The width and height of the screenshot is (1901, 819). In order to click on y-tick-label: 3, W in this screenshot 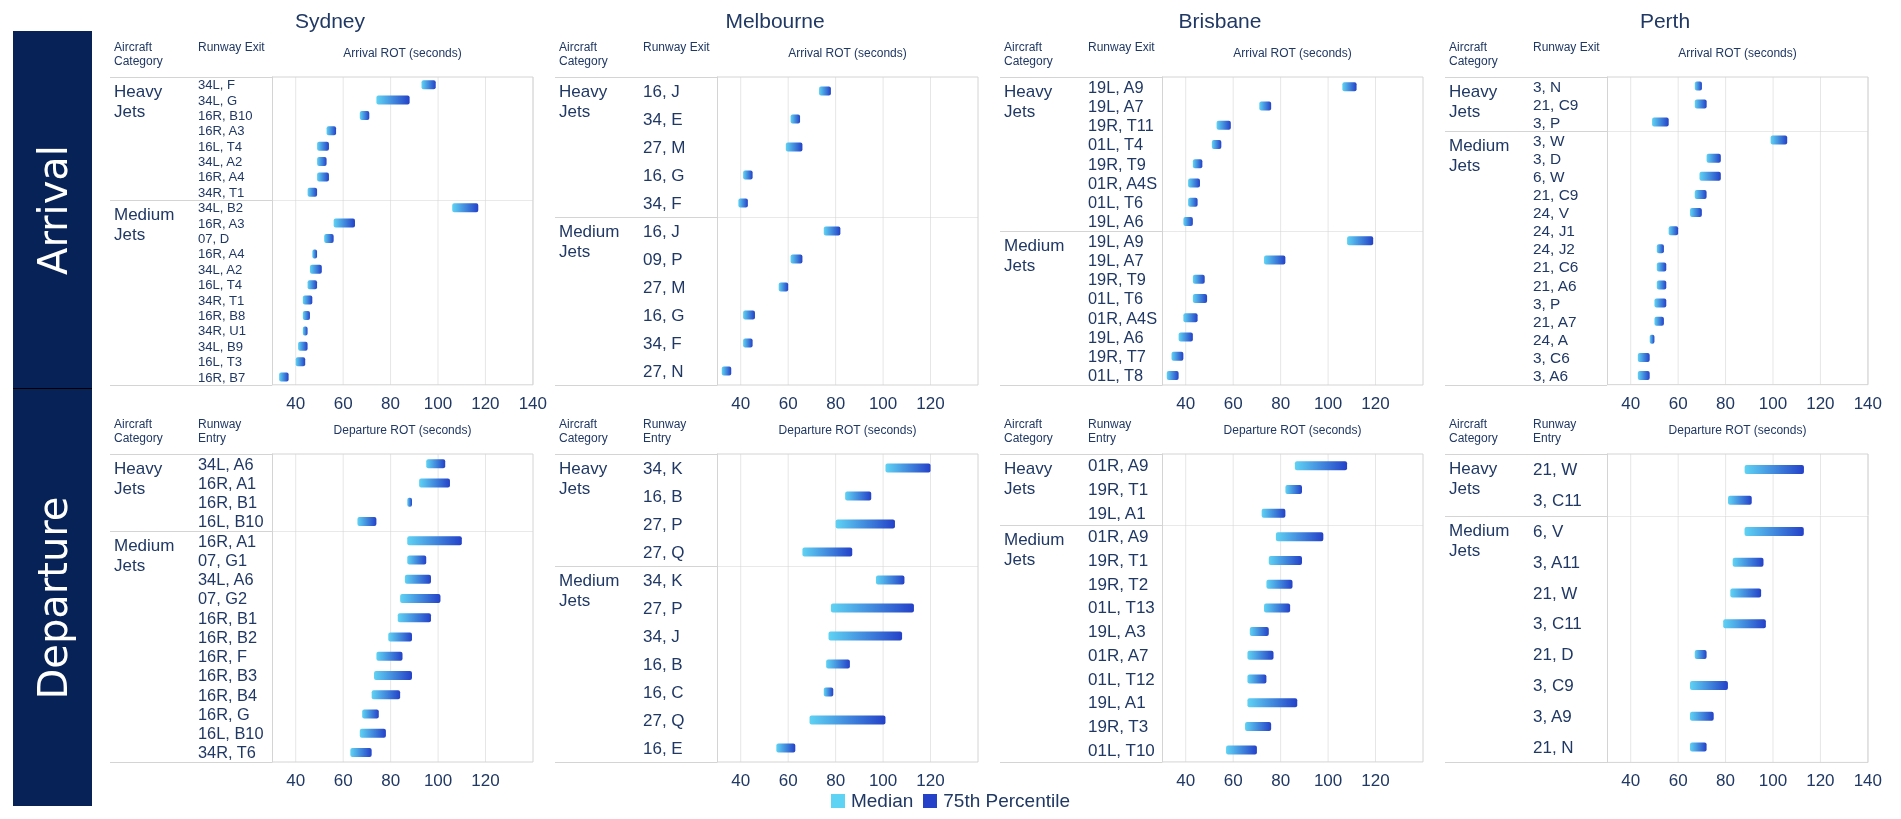, I will do `click(1549, 140)`.